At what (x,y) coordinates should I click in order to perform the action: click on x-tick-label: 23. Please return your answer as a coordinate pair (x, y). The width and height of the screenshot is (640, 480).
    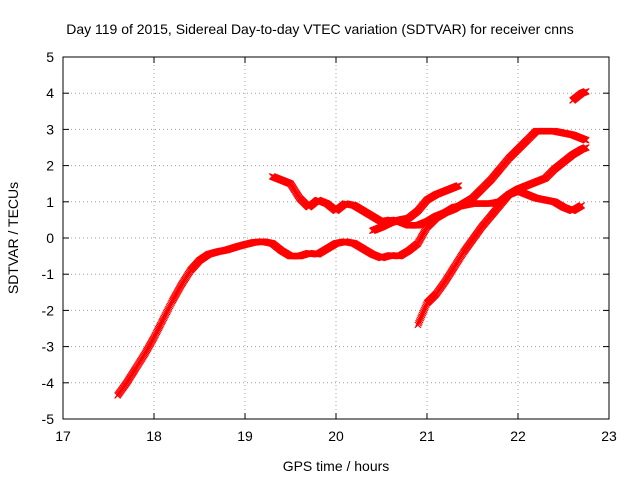
    Looking at the image, I should click on (609, 436).